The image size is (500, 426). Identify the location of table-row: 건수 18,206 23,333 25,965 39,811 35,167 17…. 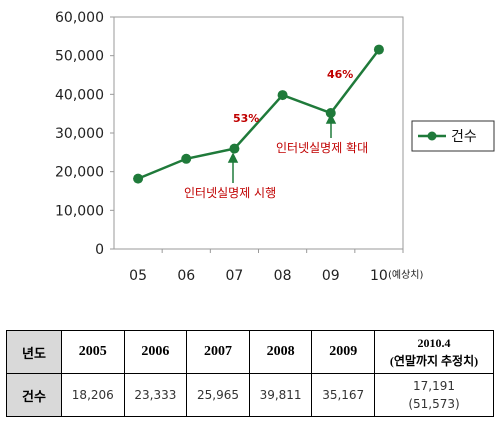
(250, 395).